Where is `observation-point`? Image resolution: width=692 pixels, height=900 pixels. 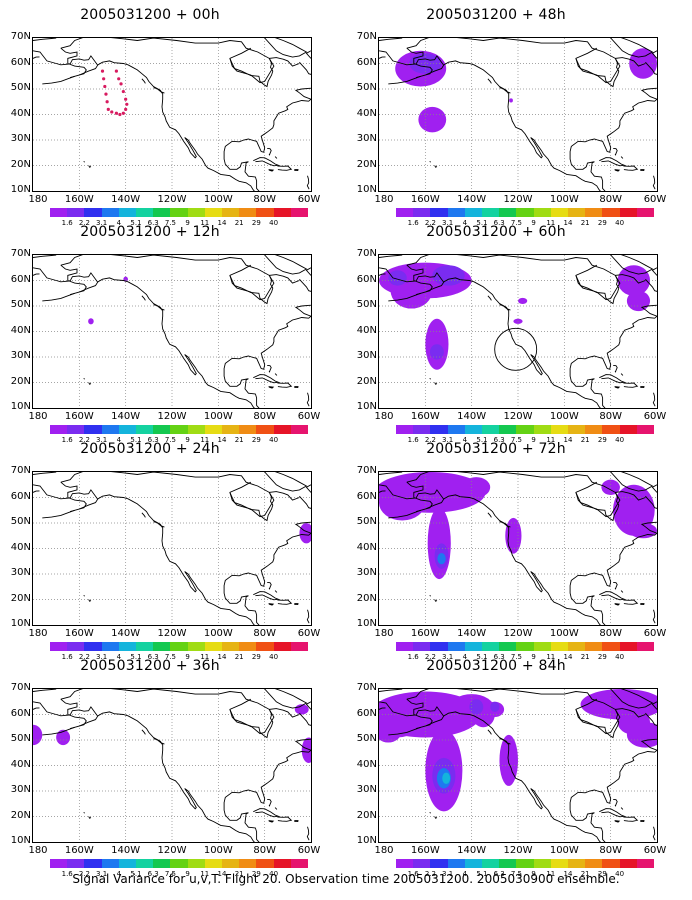 observation-point is located at coordinates (126, 99).